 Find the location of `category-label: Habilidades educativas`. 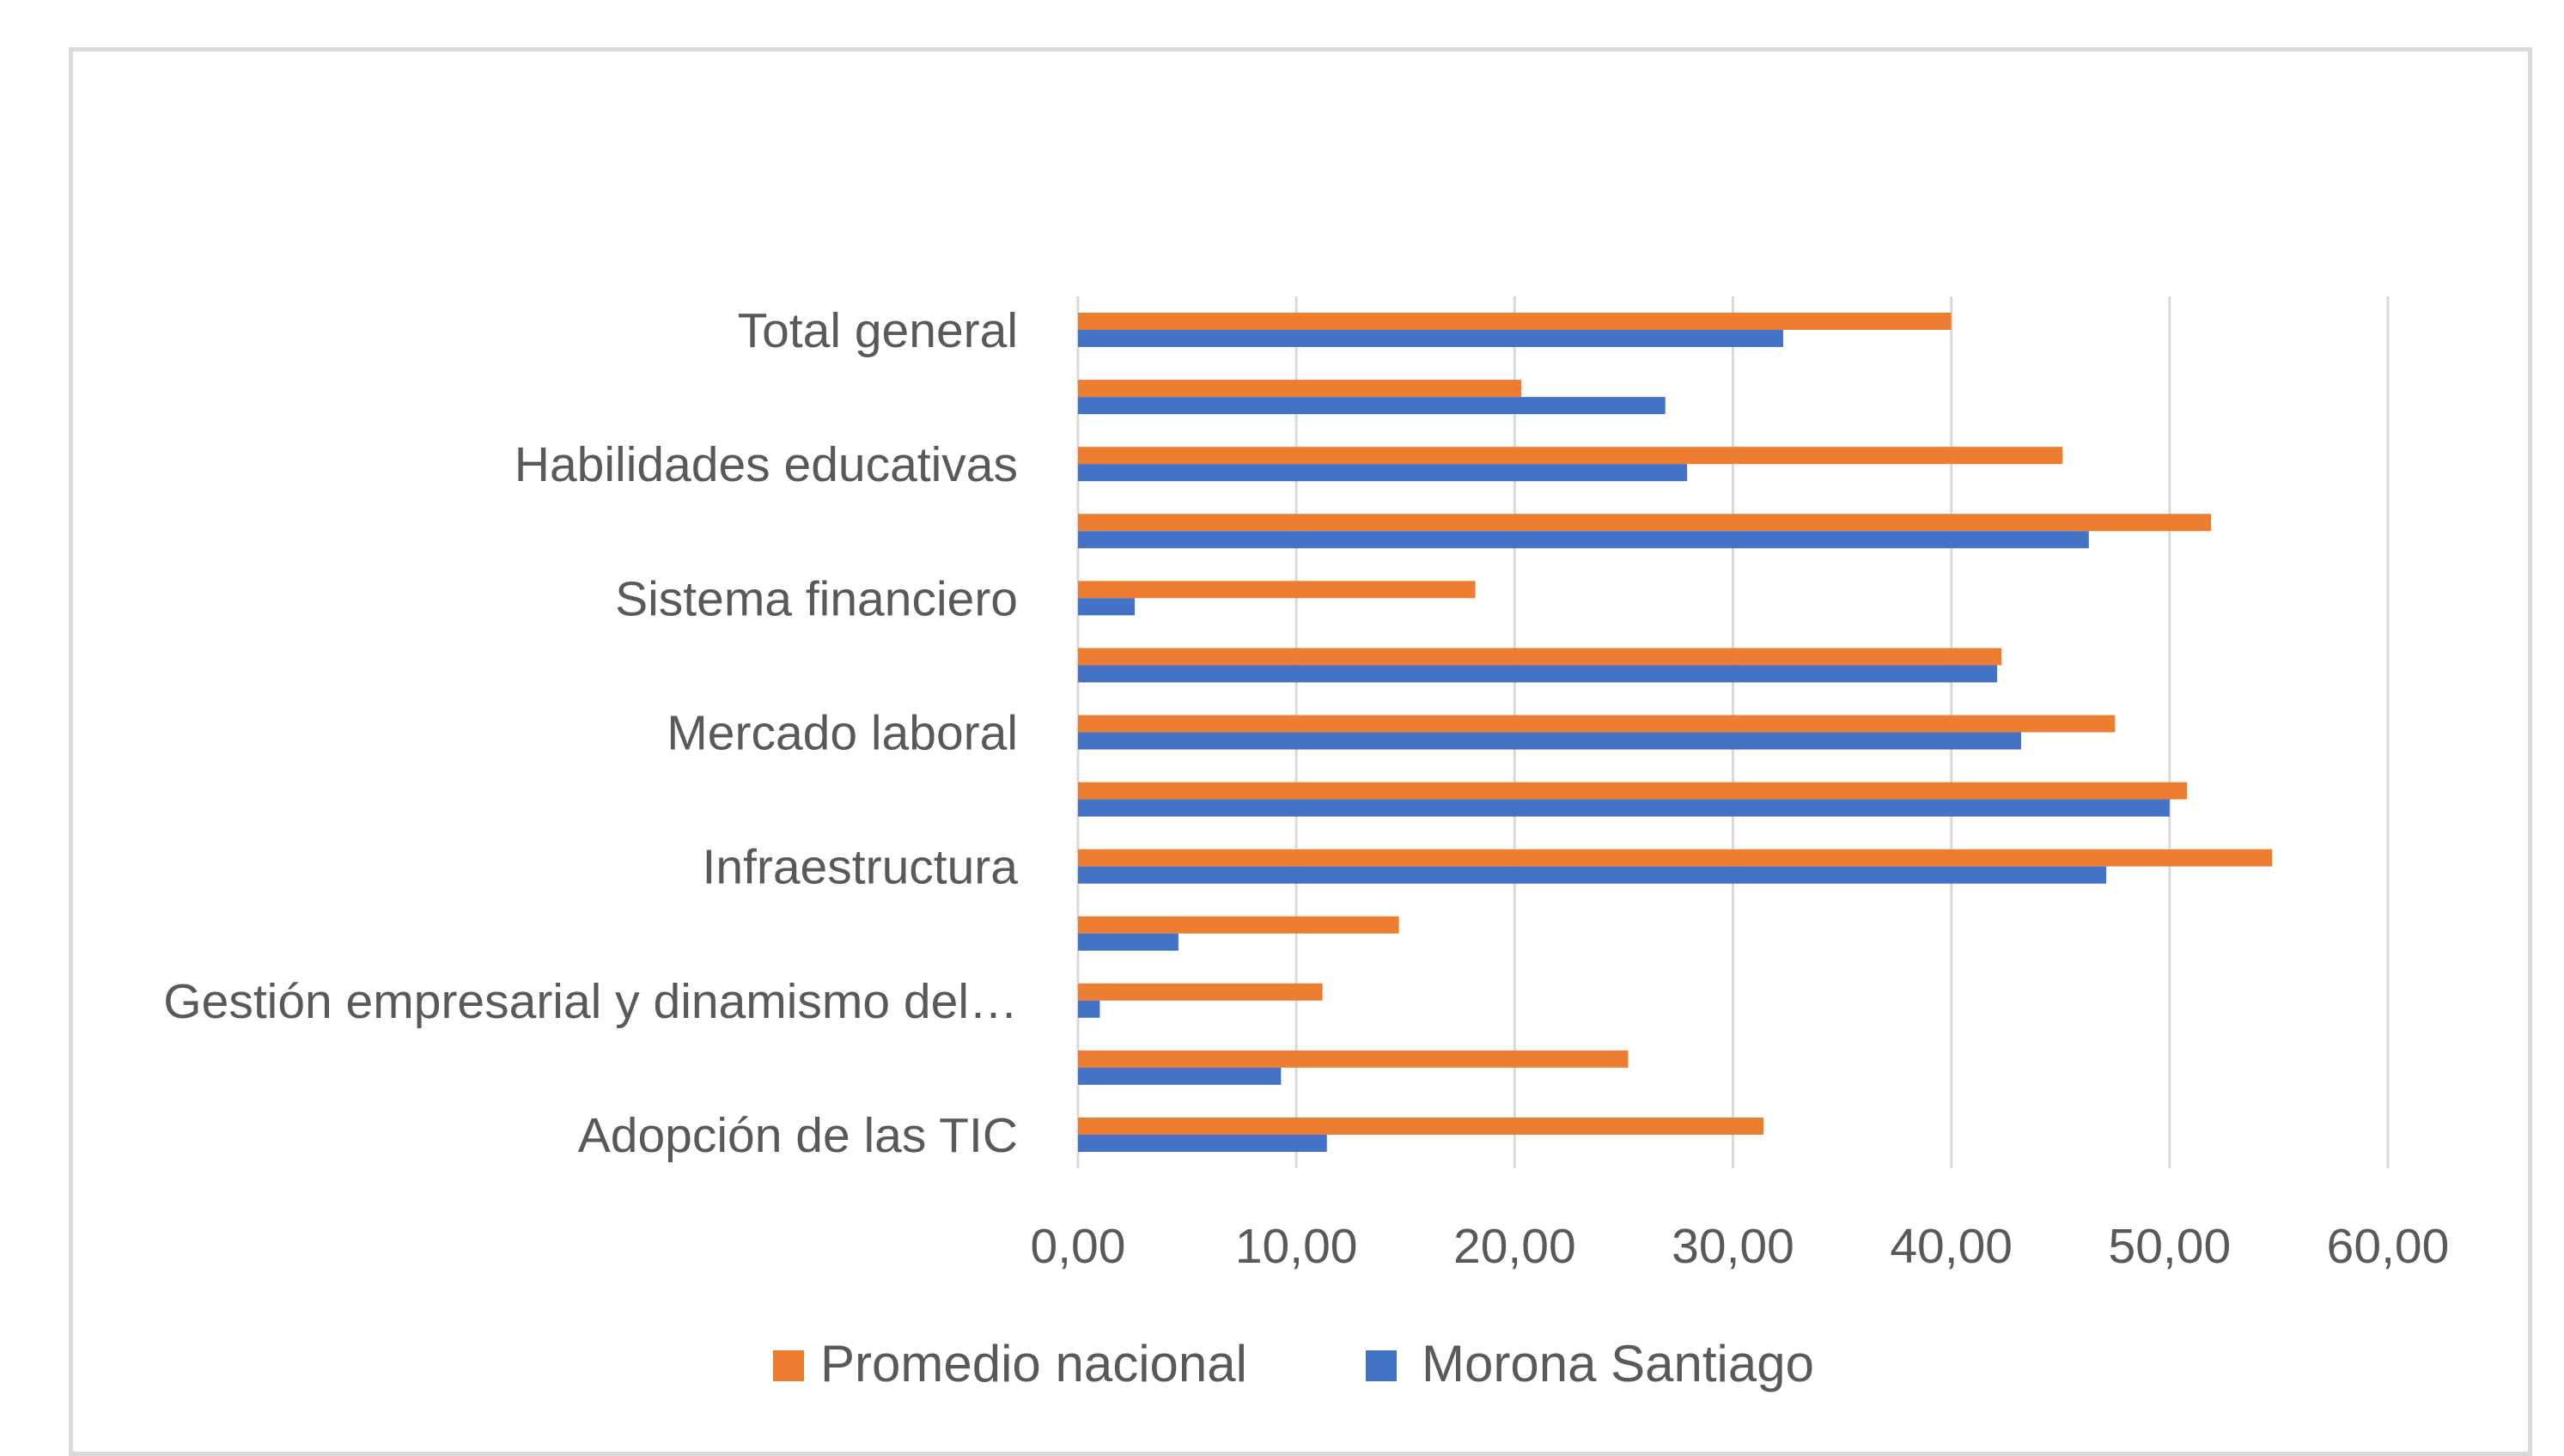

category-label: Habilidades educativas is located at coordinates (766, 465).